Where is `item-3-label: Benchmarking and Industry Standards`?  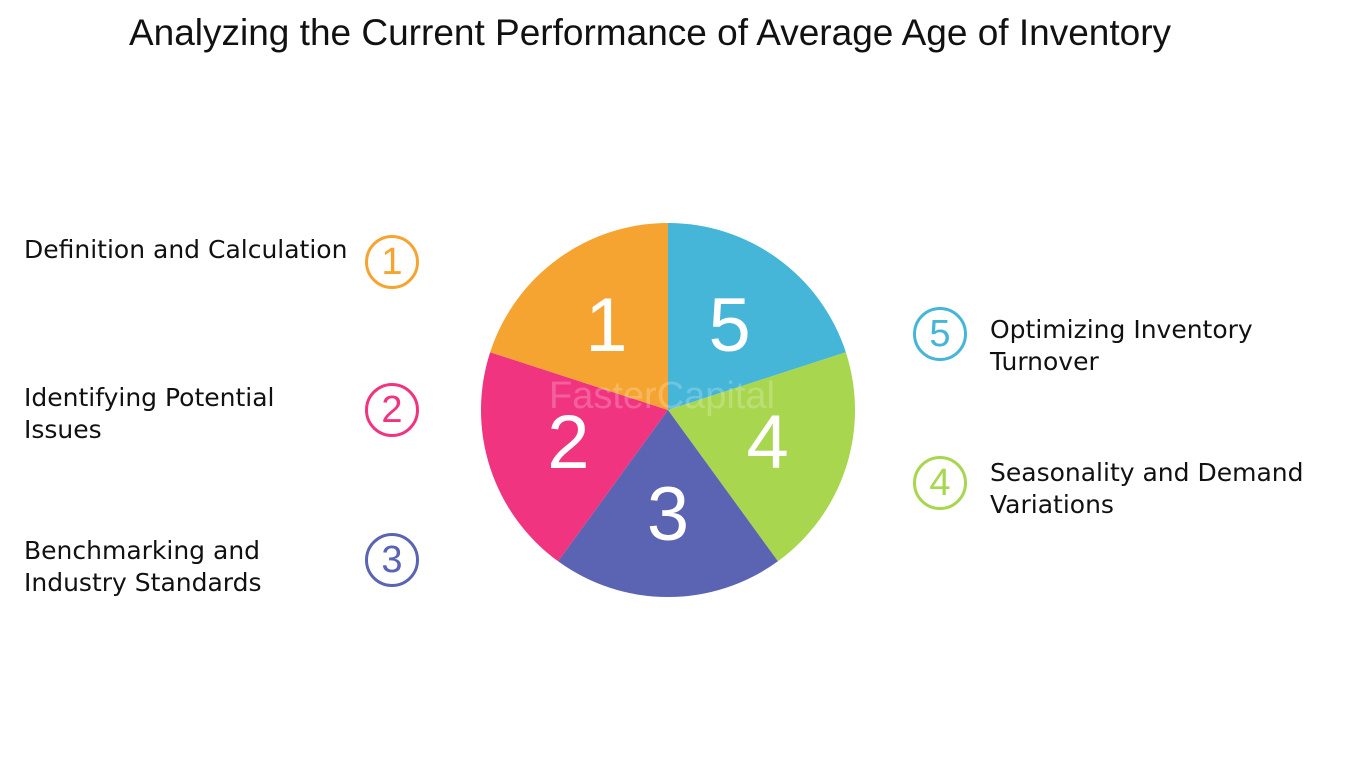 item-3-label: Benchmarking and Industry Standards is located at coordinates (143, 566).